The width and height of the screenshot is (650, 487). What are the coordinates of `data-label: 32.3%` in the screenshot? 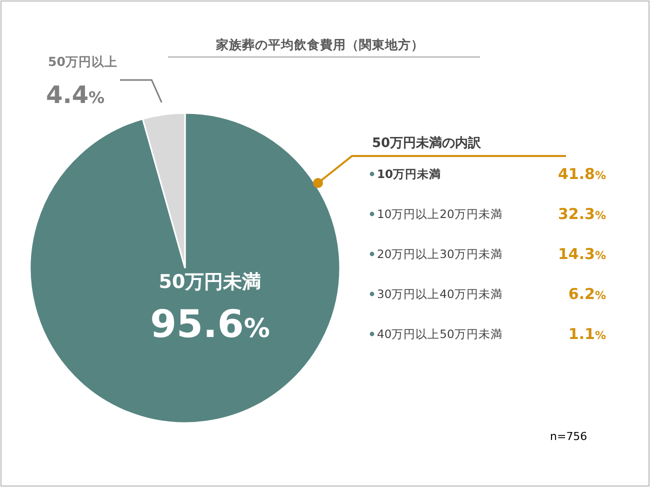 It's located at (582, 214).